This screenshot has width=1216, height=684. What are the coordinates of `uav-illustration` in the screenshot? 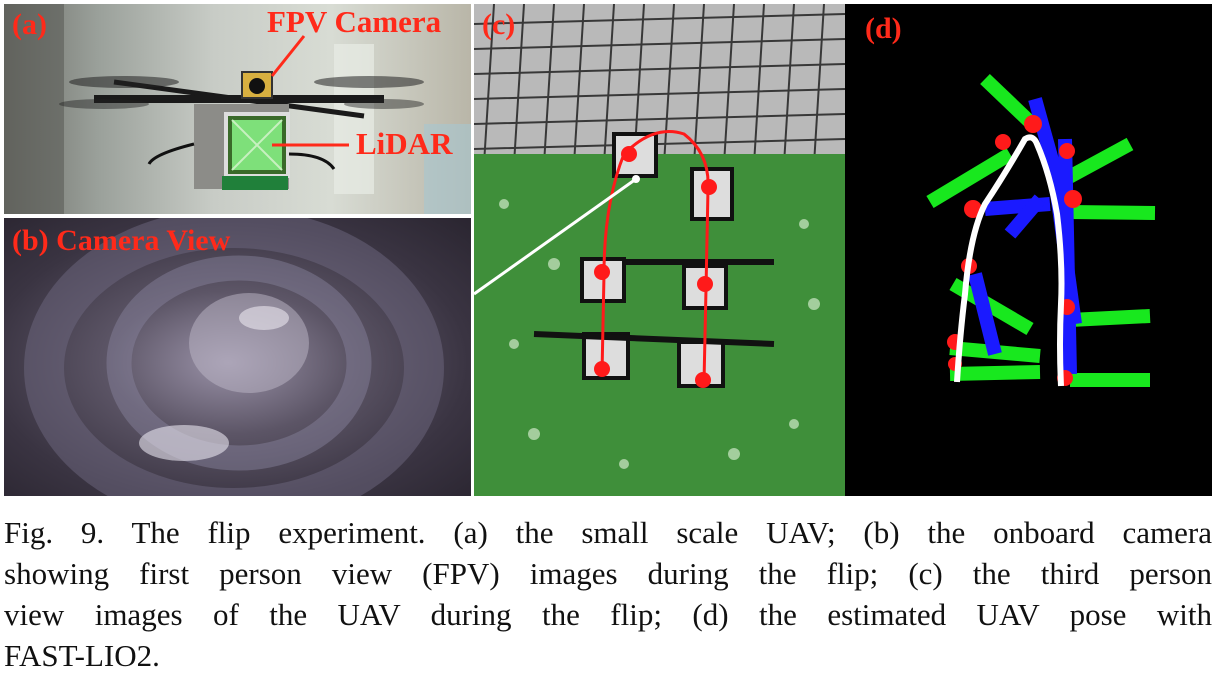 It's located at (237, 109).